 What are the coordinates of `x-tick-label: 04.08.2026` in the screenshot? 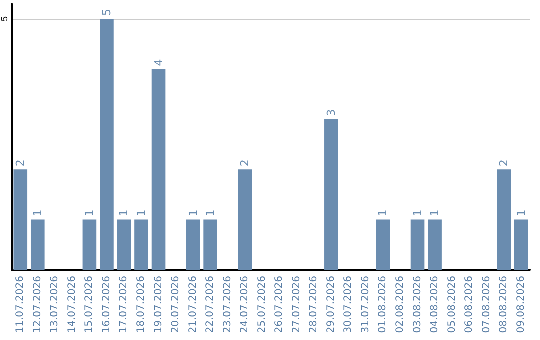 It's located at (435, 305).